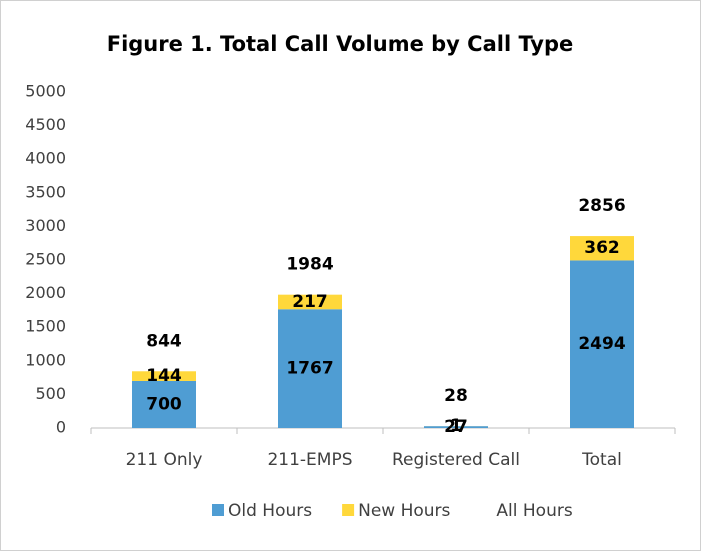  Describe the element at coordinates (309, 369) in the screenshot. I see `data-label: 1767` at that location.